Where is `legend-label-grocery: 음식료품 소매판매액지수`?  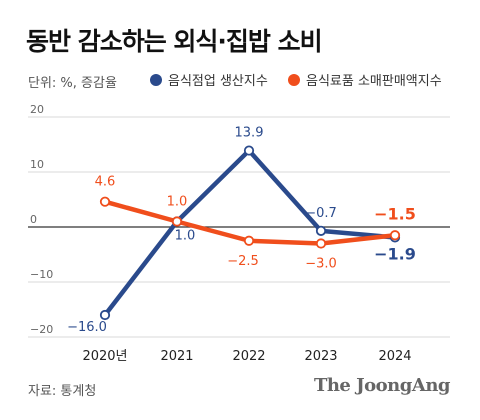 legend-label-grocery: 음식료품 소매판매액지수 is located at coordinates (374, 81).